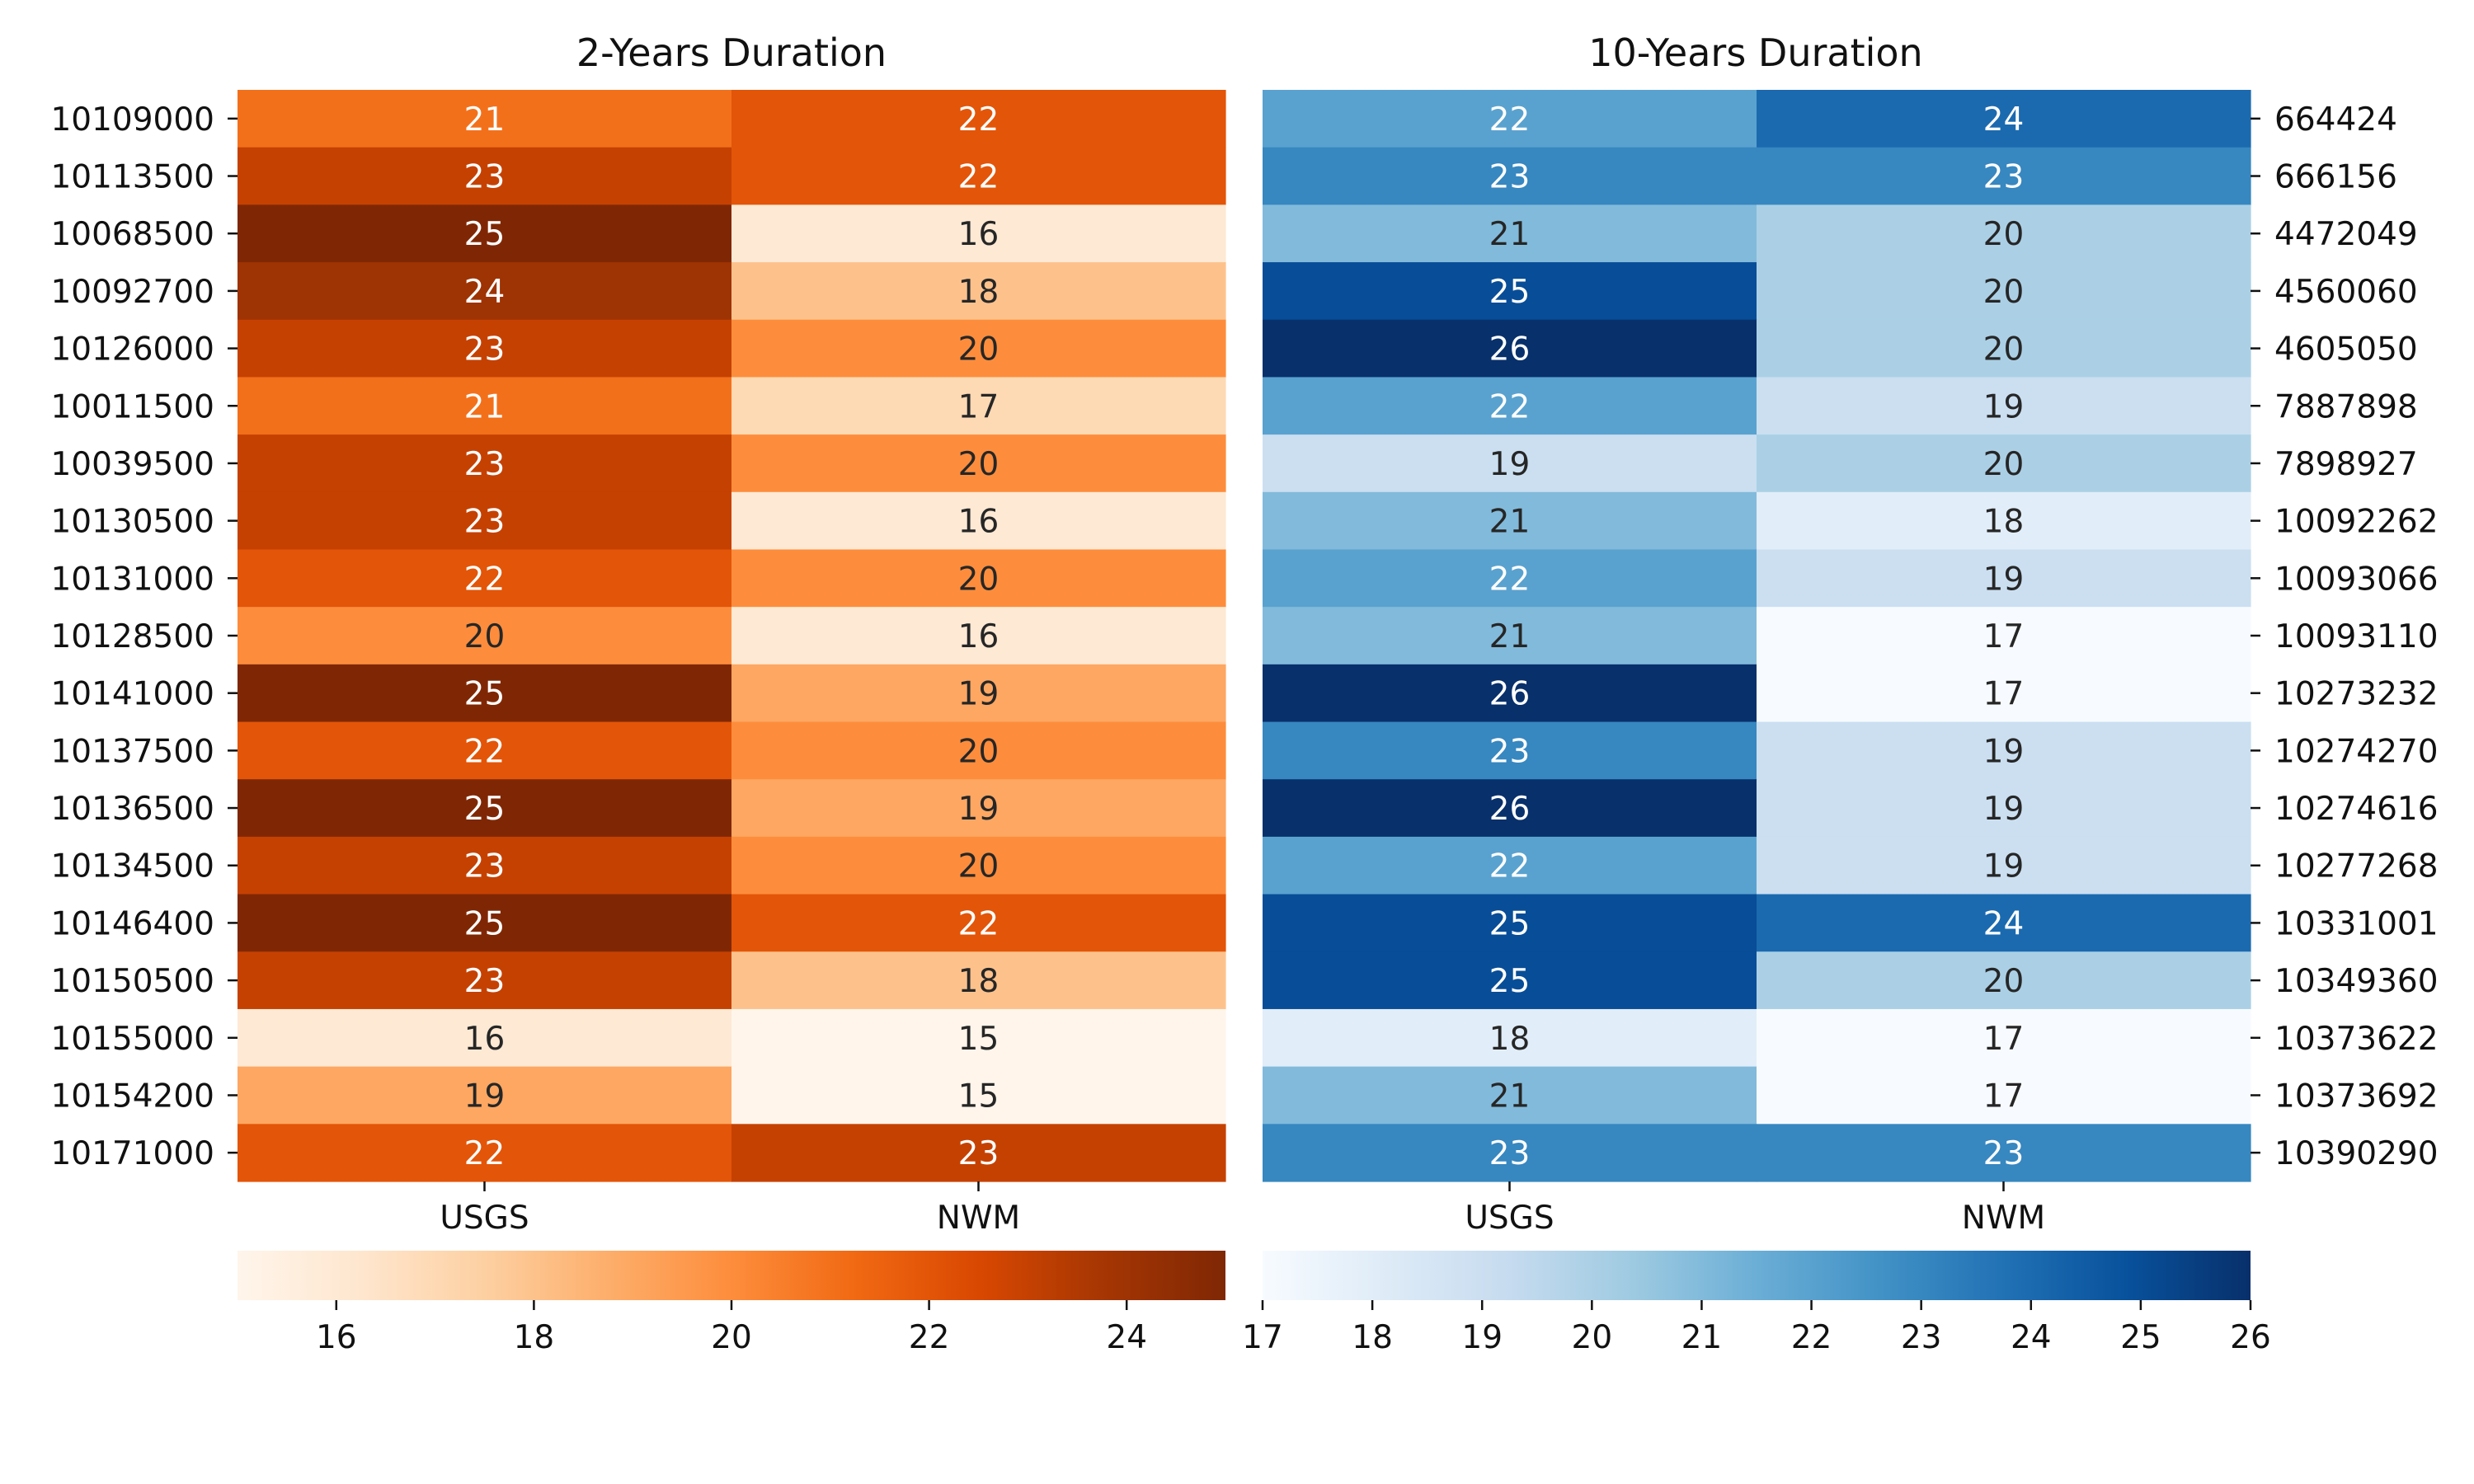 This screenshot has width=2474, height=1484. I want to click on row-label: 10171000, so click(132, 1153).